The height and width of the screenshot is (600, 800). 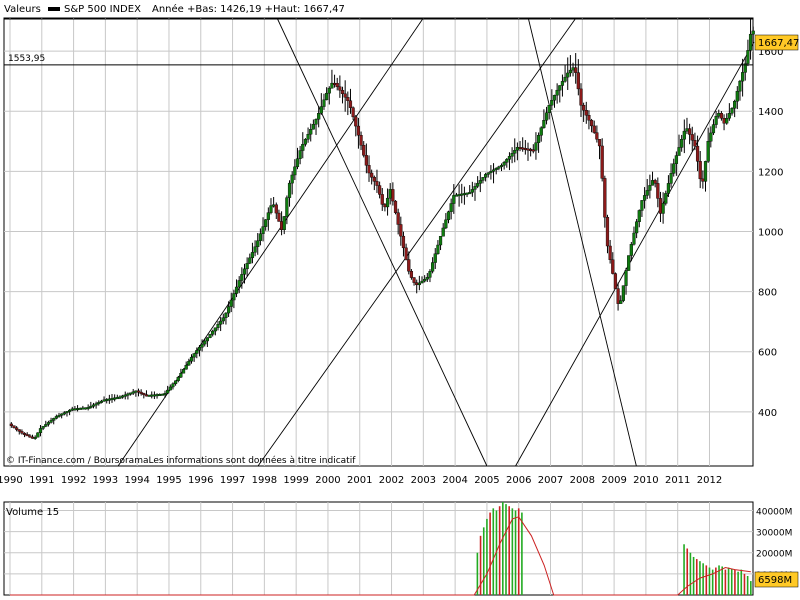 What do you see at coordinates (774, 512) in the screenshot?
I see `volume-y-tick-label: 40000M` at bounding box center [774, 512].